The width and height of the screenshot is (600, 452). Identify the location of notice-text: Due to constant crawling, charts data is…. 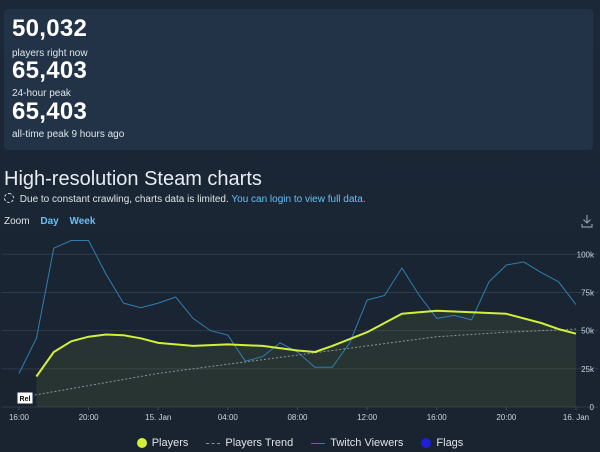
(124, 199).